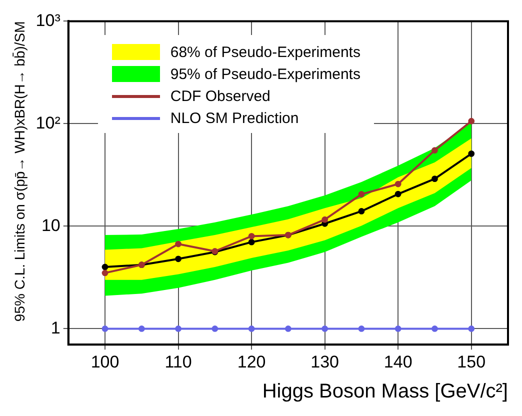 This screenshot has width=522, height=416. Describe the element at coordinates (265, 74) in the screenshot. I see `legend-label: 95% of Pseudo-Experiments` at that location.